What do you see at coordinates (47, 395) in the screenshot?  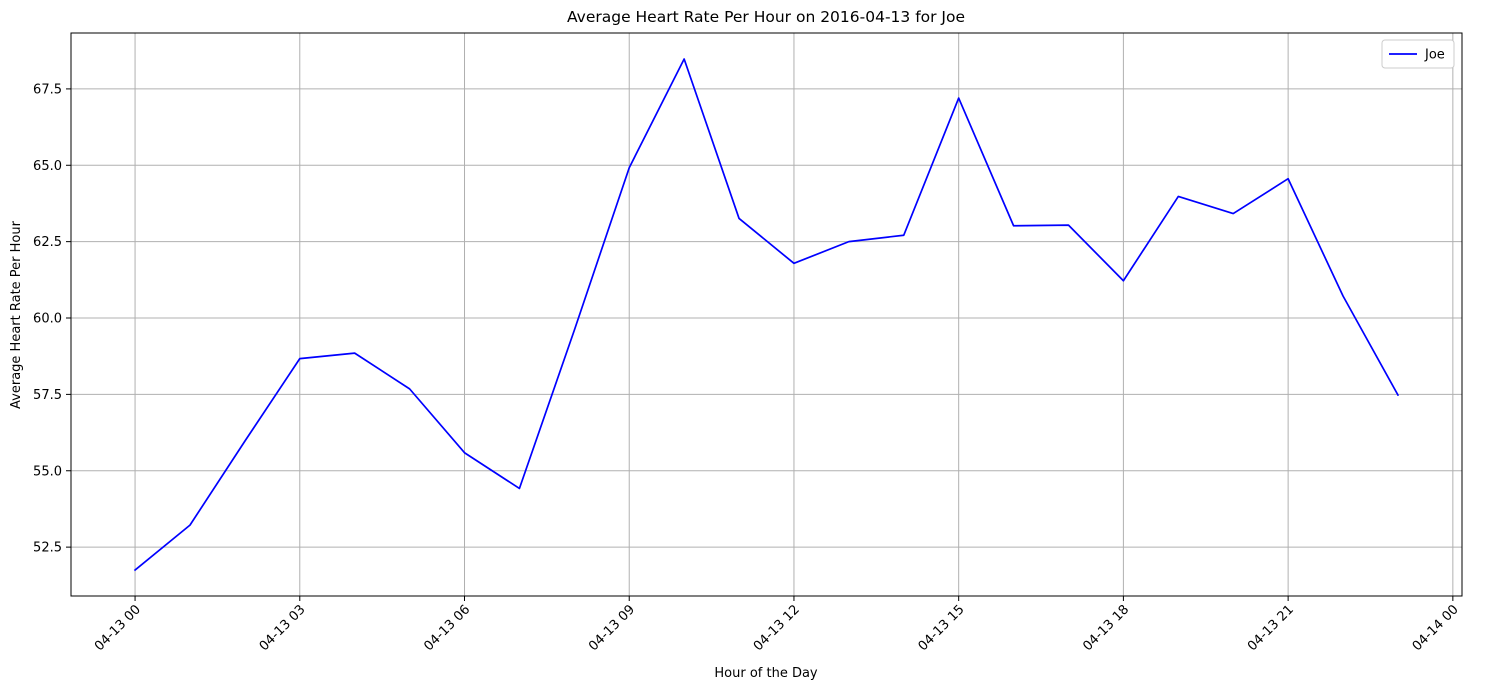 I see `y-tick-label: 57.5` at bounding box center [47, 395].